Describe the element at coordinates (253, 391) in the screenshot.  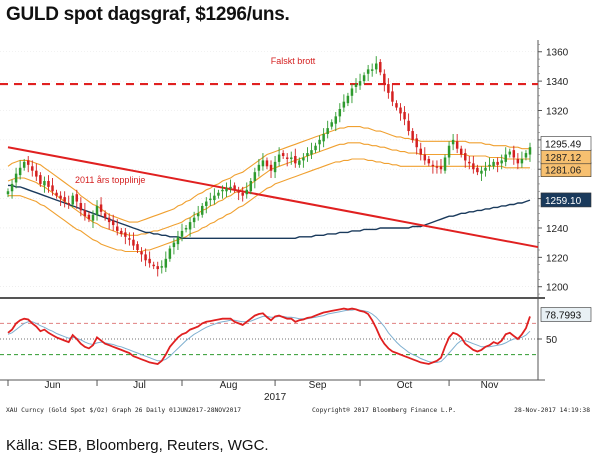
I see `time-axis-ticks: Jun Jul Aug Sep Oct Nov 2017` at that location.